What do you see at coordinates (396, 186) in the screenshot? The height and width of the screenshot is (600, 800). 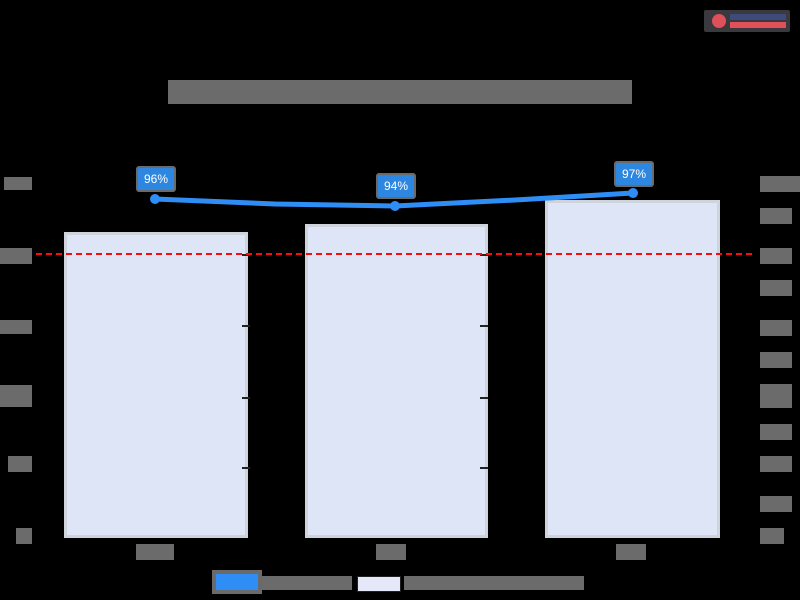 I see `data-label-2: 94%` at bounding box center [396, 186].